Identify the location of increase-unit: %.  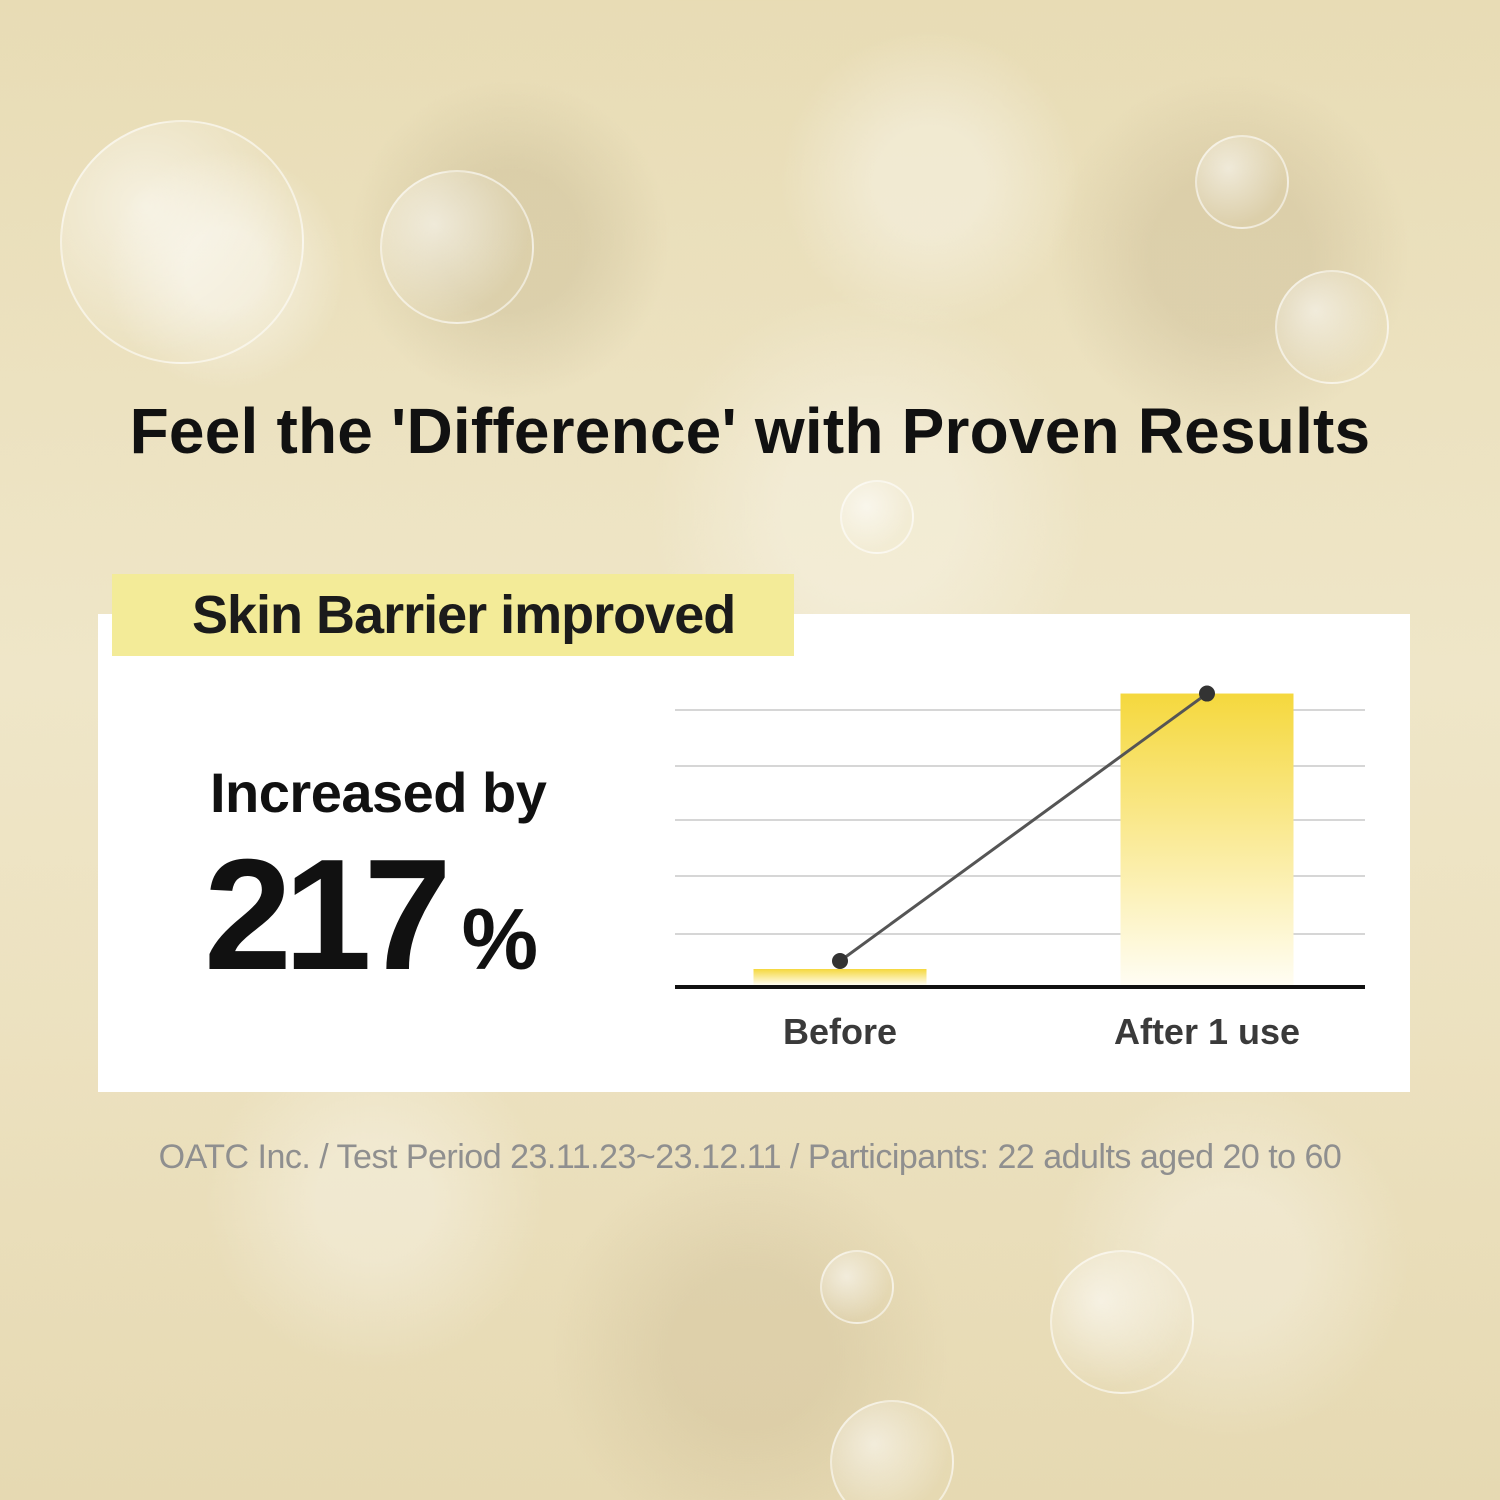
(500, 940).